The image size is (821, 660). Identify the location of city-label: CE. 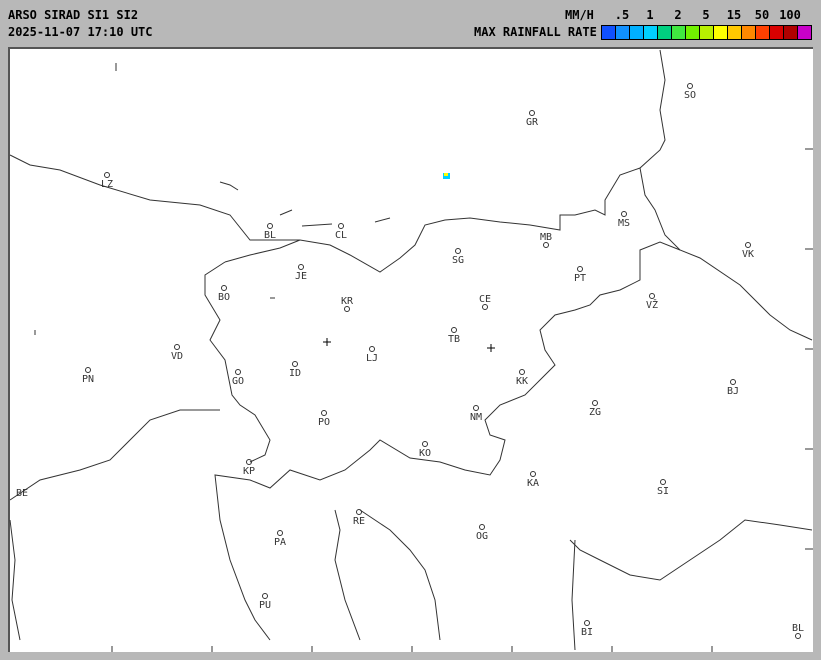
(485, 299).